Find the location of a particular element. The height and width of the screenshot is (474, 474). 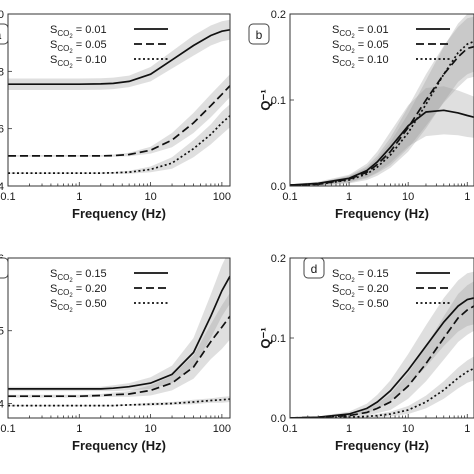

panel-badge-label: b is located at coordinates (259, 35).